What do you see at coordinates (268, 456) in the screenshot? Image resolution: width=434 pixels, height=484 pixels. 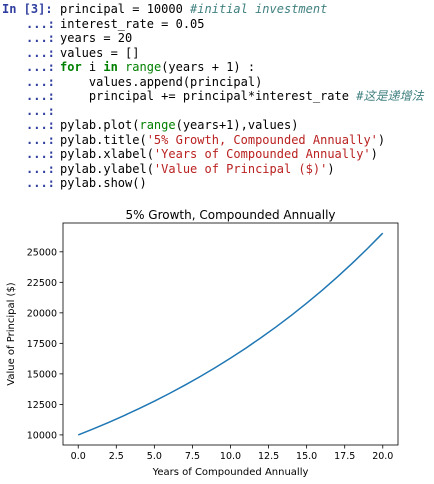 I see `x-tick-label: 12.5` at bounding box center [268, 456].